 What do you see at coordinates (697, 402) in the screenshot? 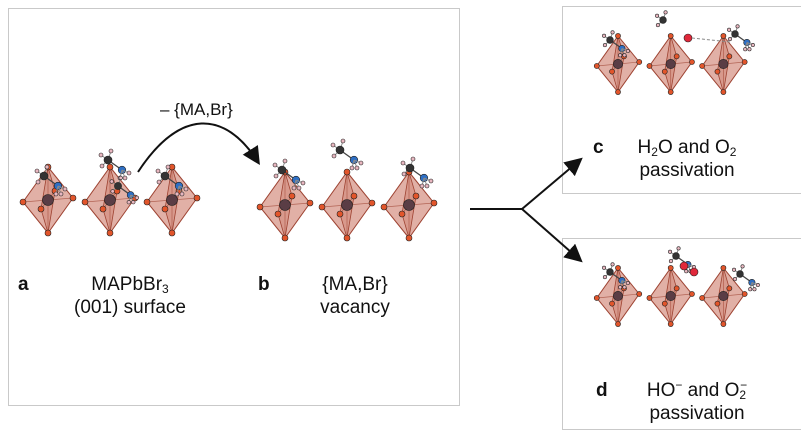
I see `label-d-text: HO− and O2− passivation` at bounding box center [697, 402].